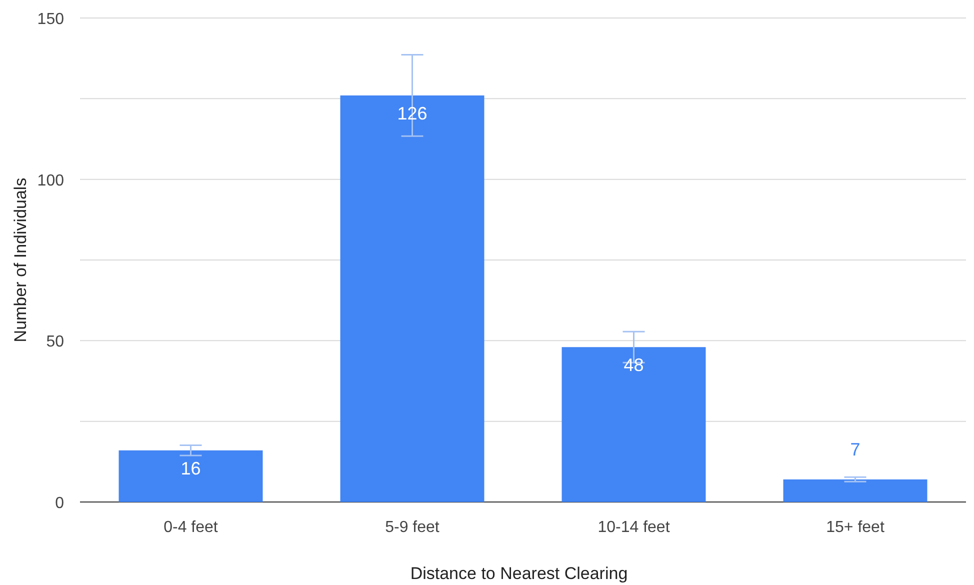  Describe the element at coordinates (519, 573) in the screenshot. I see `x-axis-title: Distance to Nearest Clearing` at that location.